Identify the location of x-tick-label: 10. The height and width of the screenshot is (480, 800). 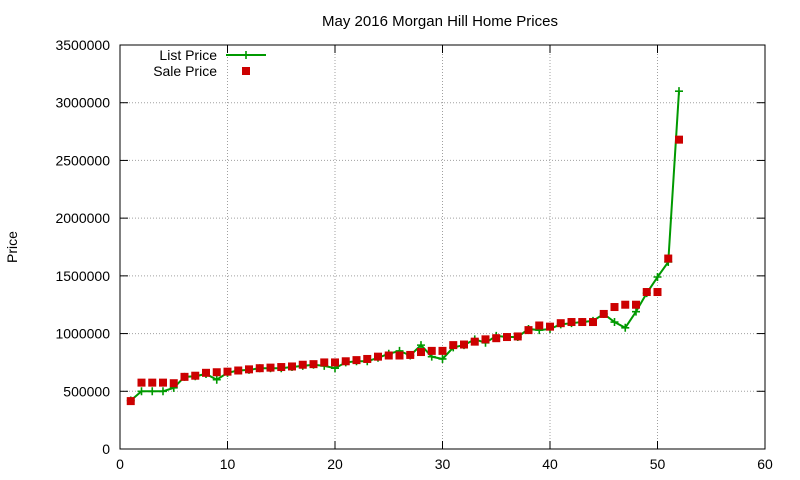
(228, 464).